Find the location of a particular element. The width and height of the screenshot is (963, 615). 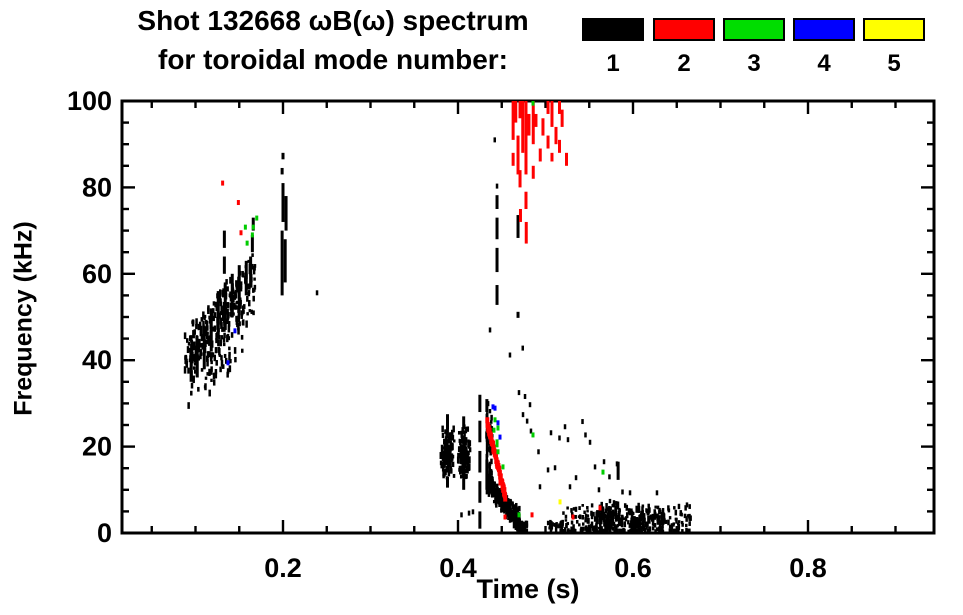

y-axis-title: Frequency (kHz) is located at coordinates (23, 318).